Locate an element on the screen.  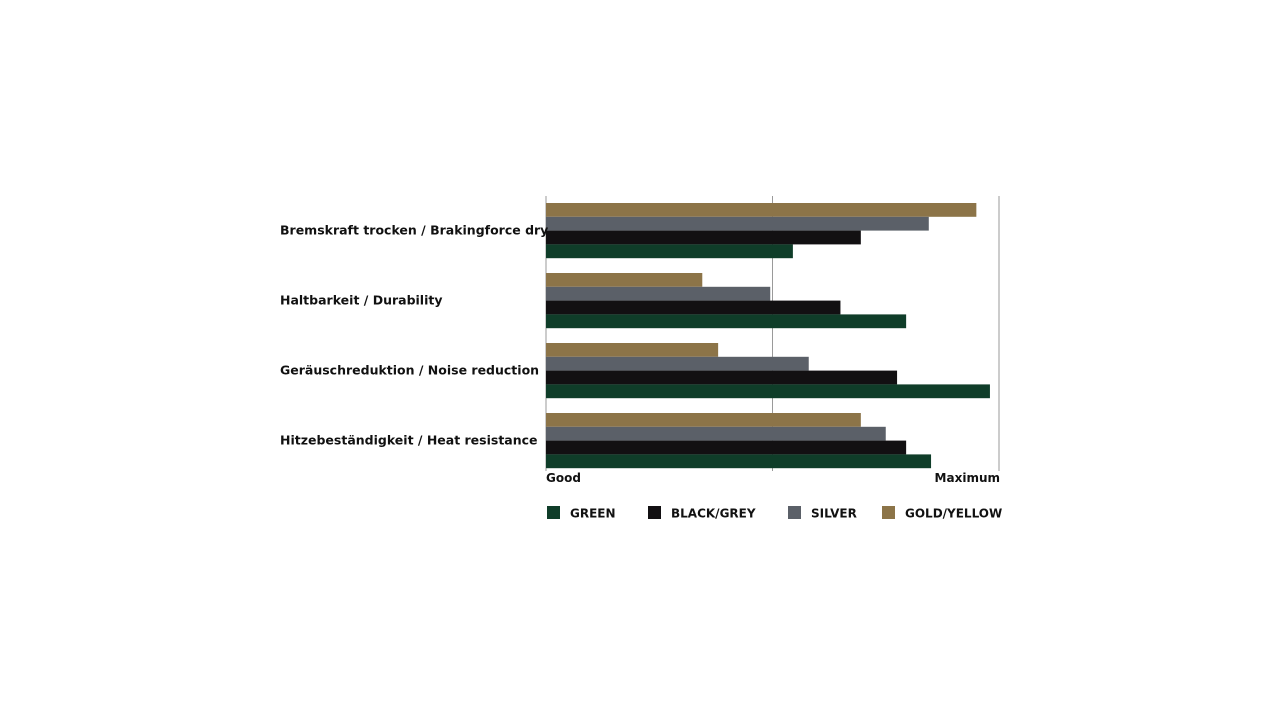
legend: GREEN BLACK/GREY SILVER GOLD/YELLOW is located at coordinates (774, 513).